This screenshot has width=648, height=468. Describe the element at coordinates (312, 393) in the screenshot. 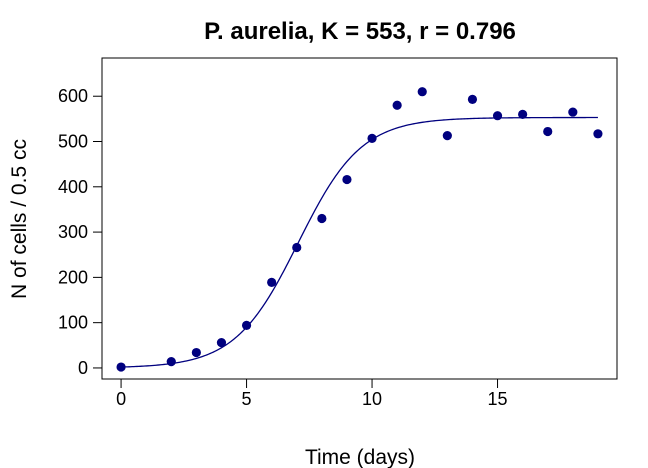

I see `x-axis: 0 5 10 15` at that location.